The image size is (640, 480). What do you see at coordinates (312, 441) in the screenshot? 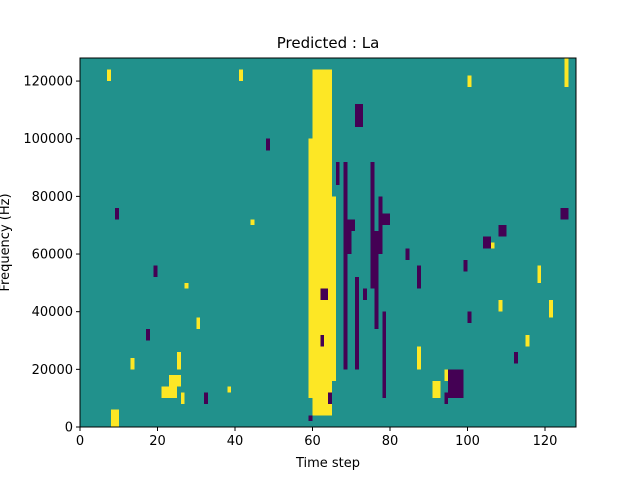
I see `x-tick-label: 60` at bounding box center [312, 441].